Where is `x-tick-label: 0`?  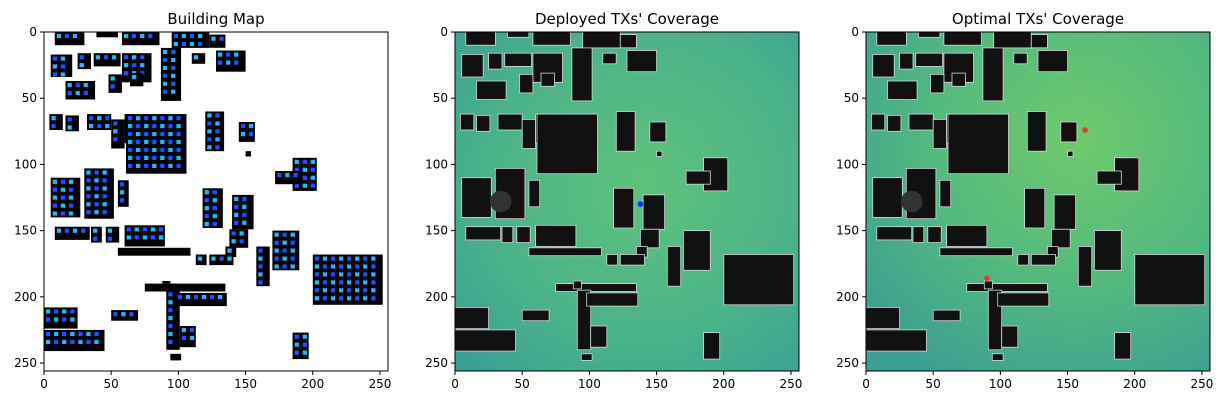 x-tick-label: 0 is located at coordinates (866, 384).